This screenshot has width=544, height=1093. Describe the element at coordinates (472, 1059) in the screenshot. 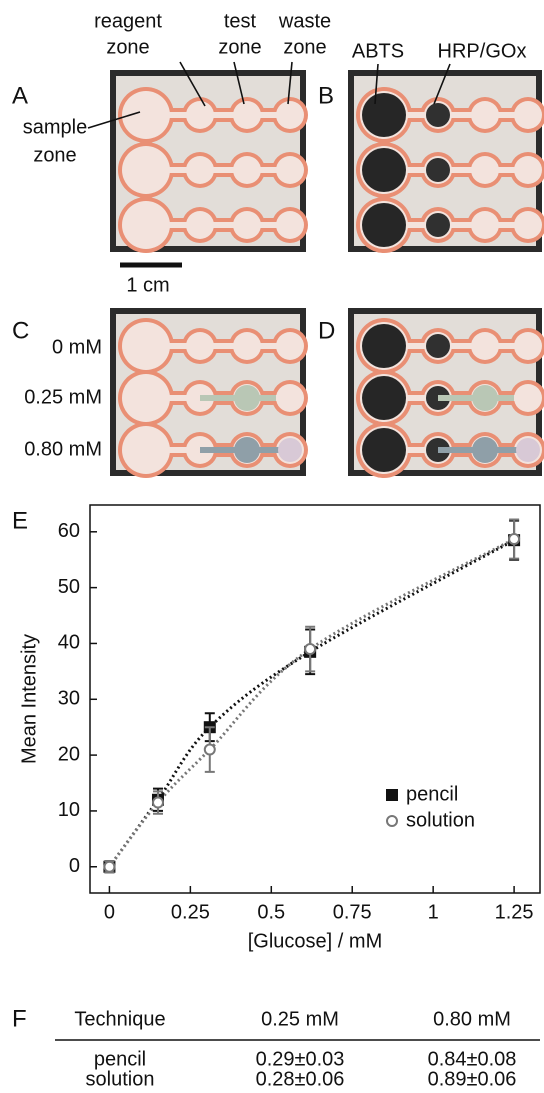

I see `table-cell: 0.84±0.08` at that location.